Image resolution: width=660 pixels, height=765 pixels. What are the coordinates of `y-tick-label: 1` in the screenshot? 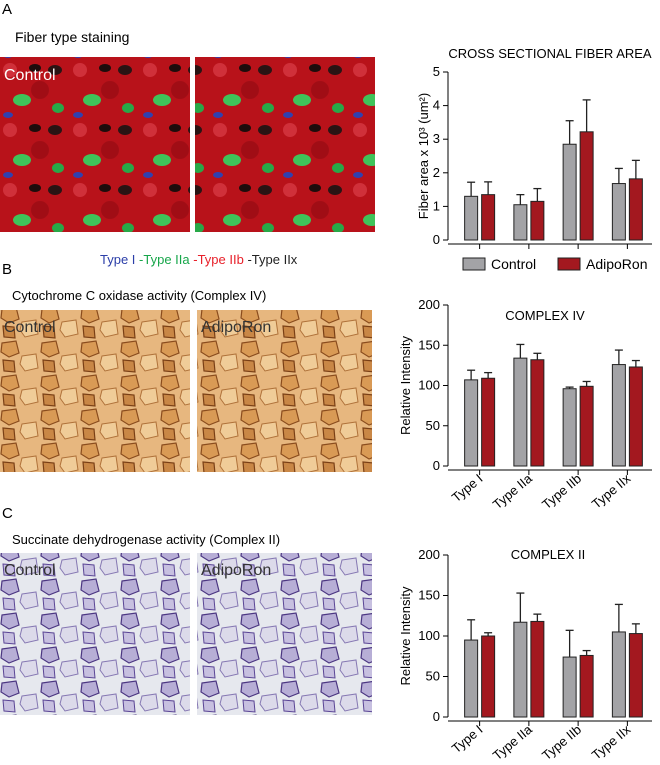 It's located at (436, 205).